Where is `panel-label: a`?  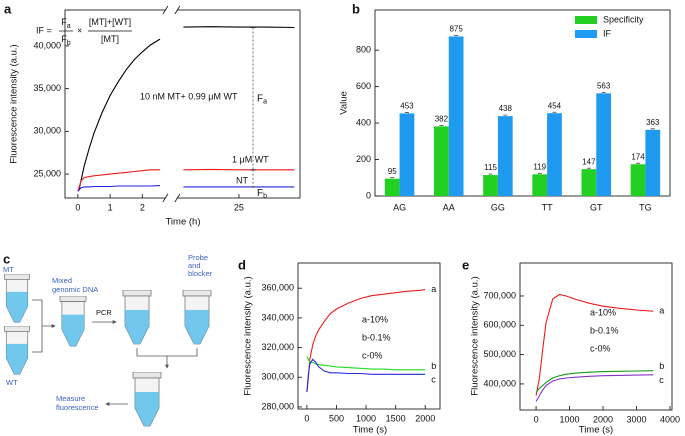
panel-label: a is located at coordinates (8, 8).